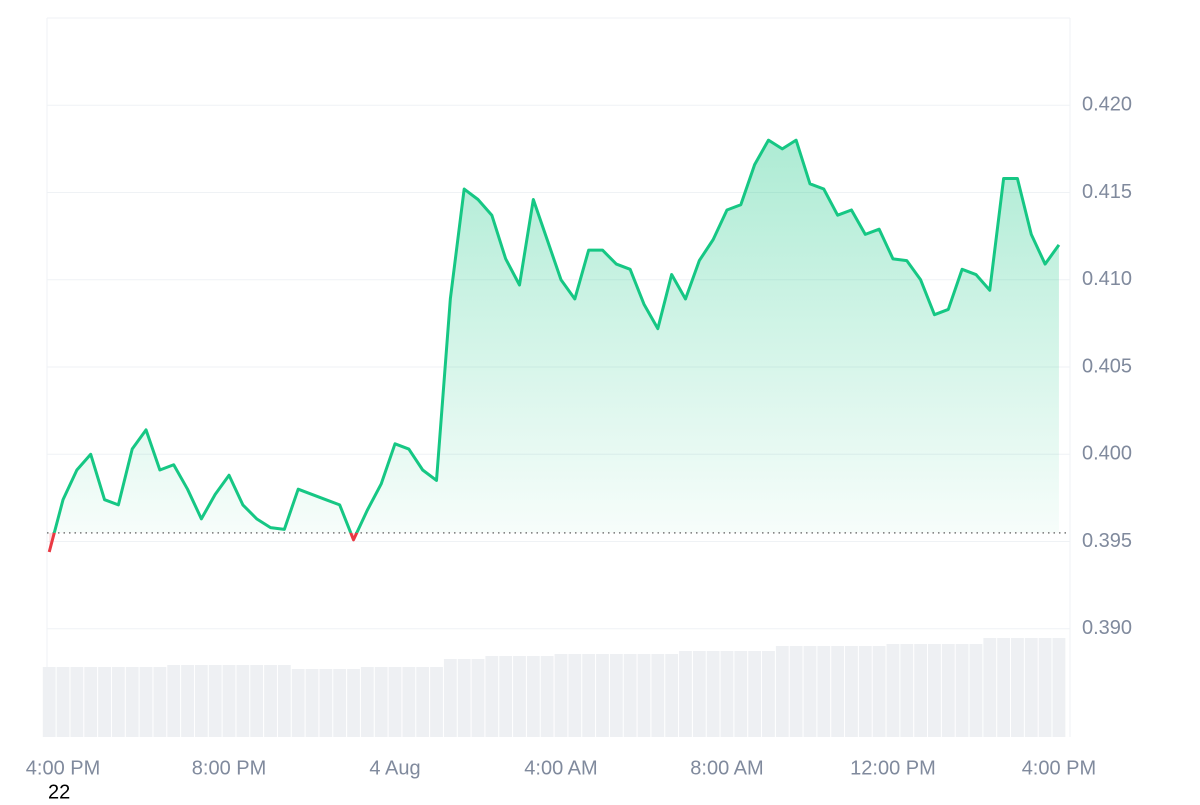  I want to click on y-tick-label: 0.395, so click(1107, 541).